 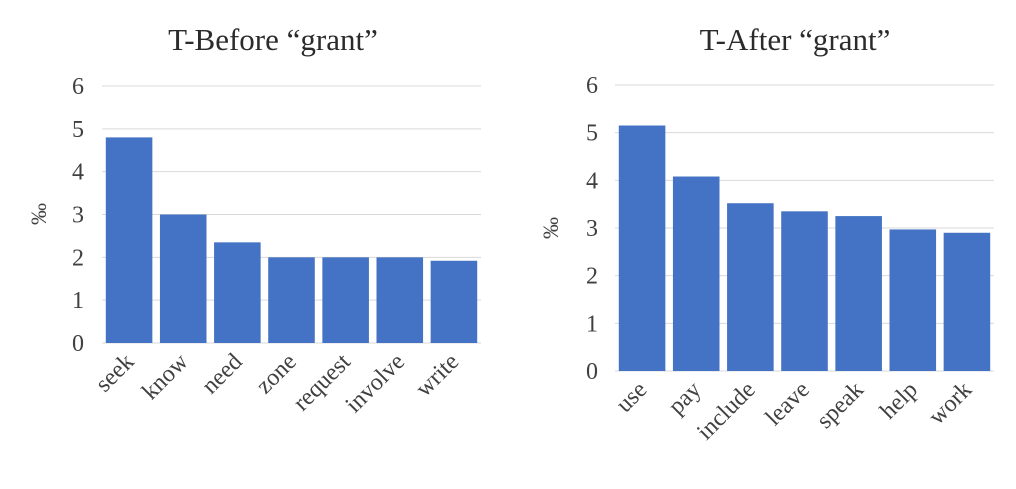 I want to click on category-label-need: need, so click(x=222, y=374).